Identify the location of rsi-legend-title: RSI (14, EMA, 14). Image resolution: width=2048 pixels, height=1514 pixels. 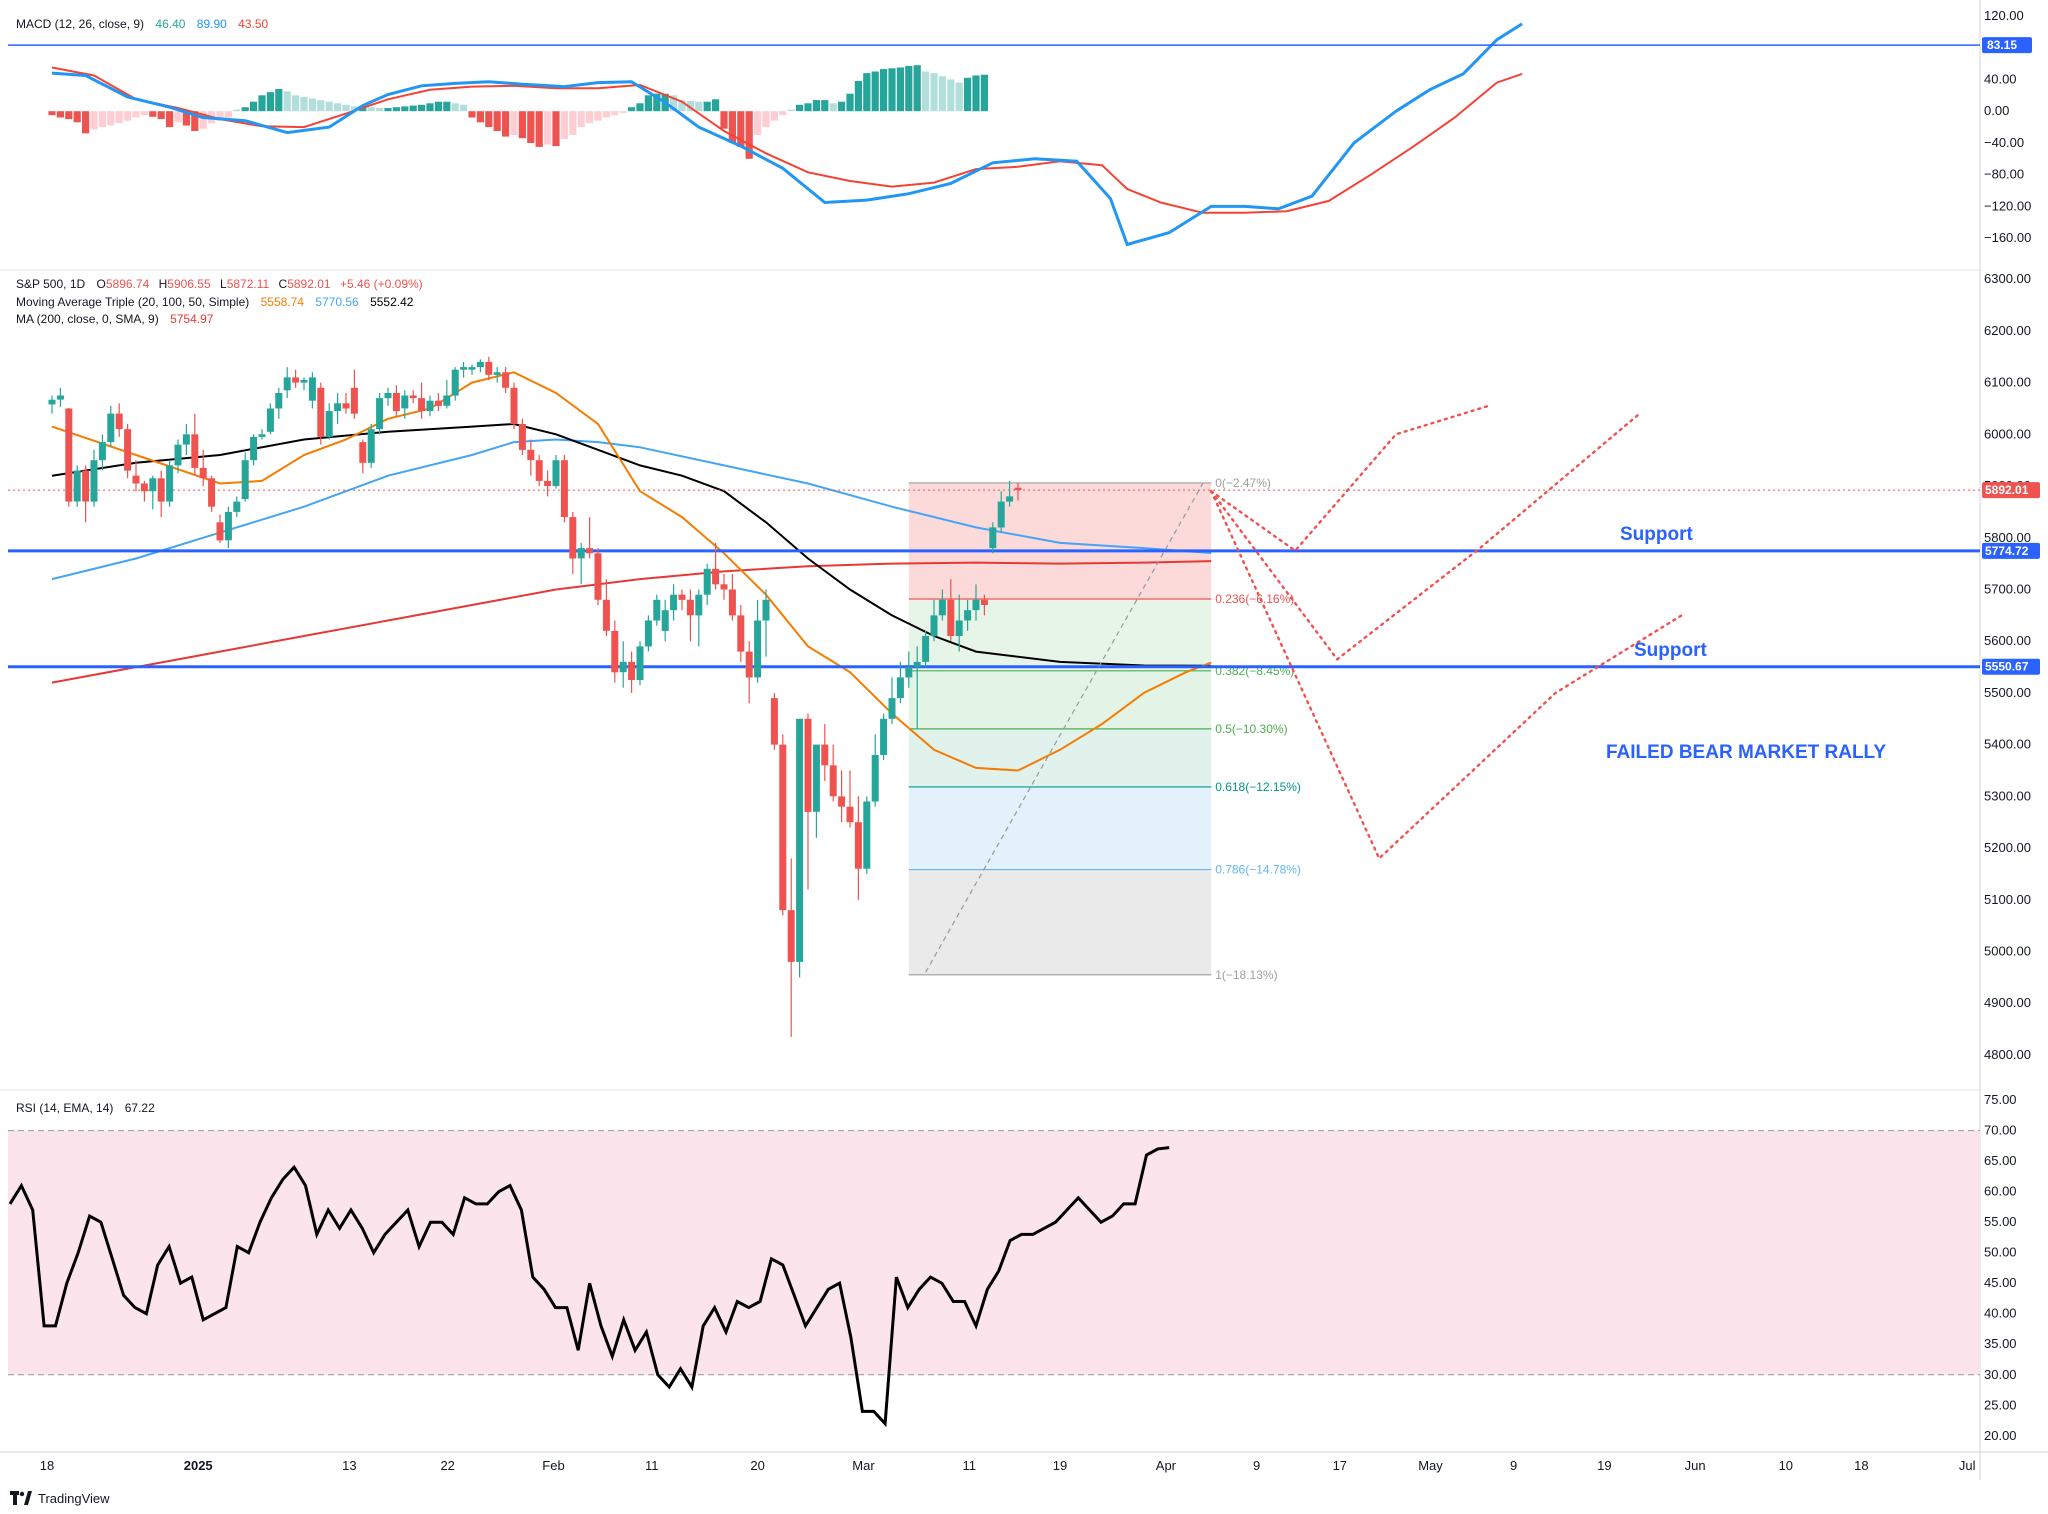
(64, 1108).